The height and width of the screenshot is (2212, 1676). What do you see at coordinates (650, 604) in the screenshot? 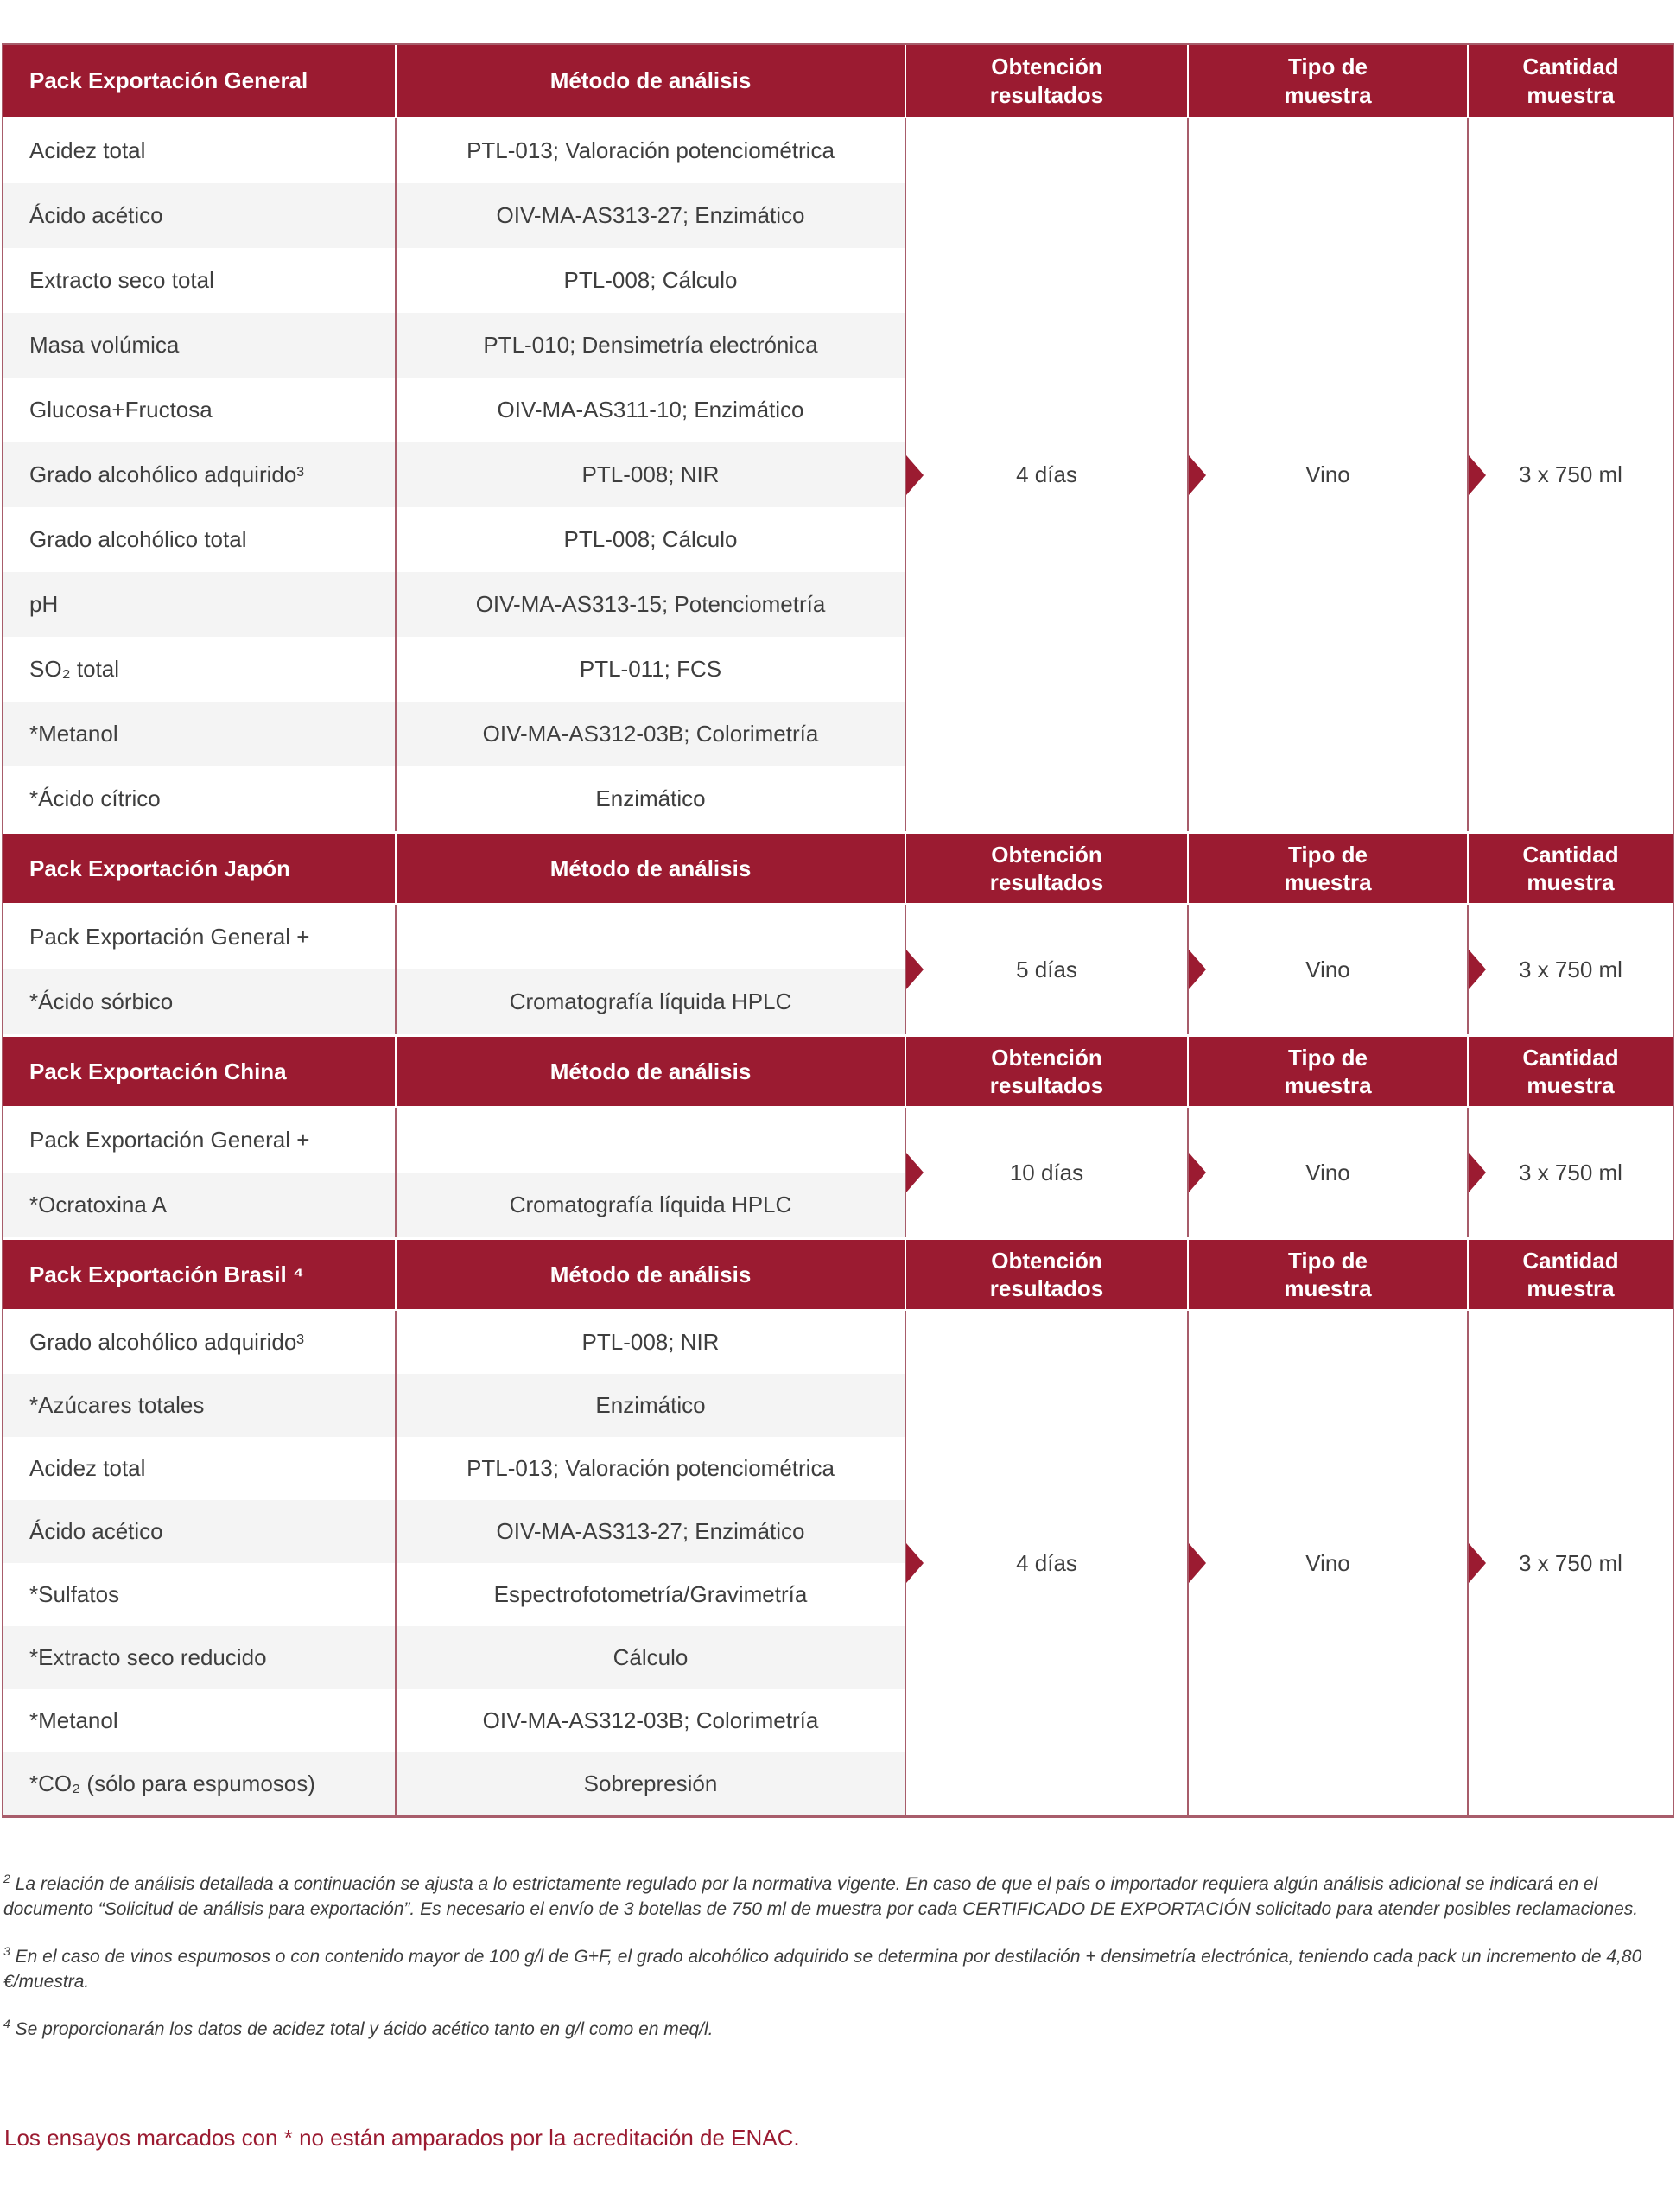
I see `analysis-method: OIV-MA-AS313-15; Potenciometría` at bounding box center [650, 604].